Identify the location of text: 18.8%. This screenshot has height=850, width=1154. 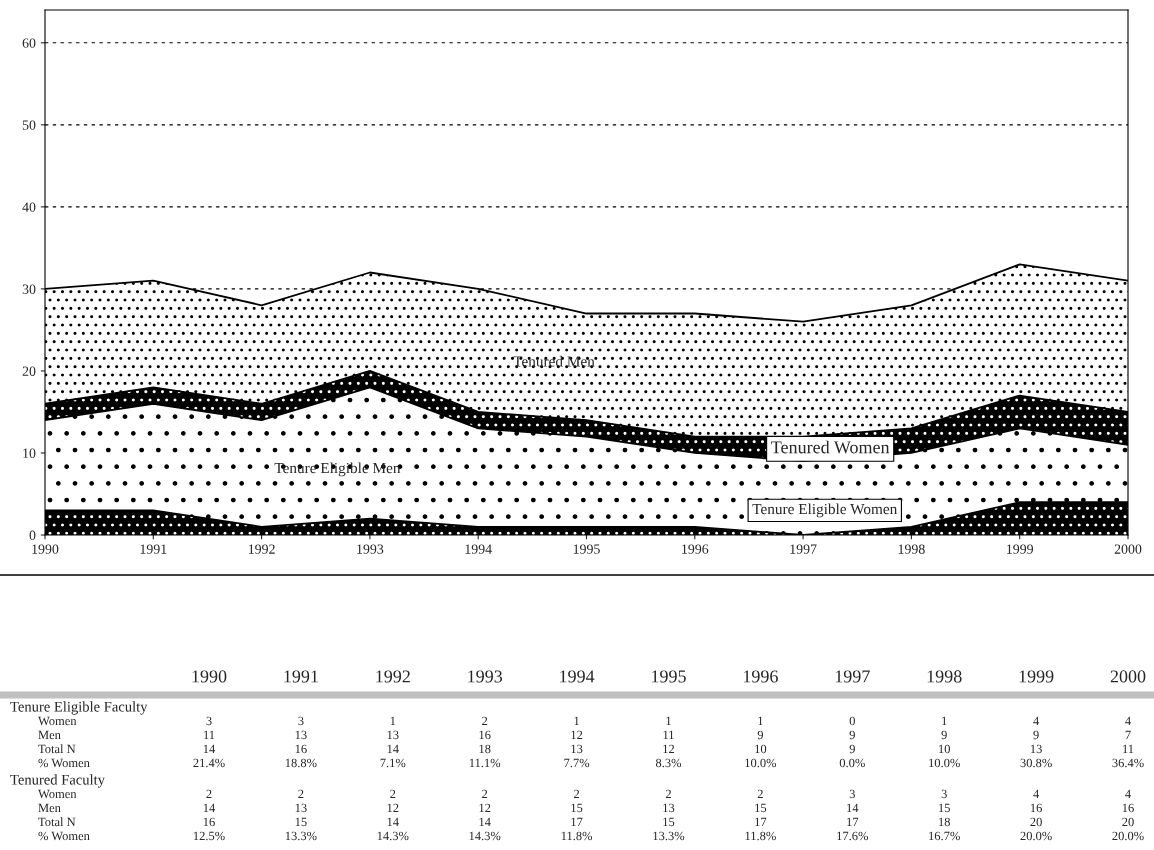
(301, 763).